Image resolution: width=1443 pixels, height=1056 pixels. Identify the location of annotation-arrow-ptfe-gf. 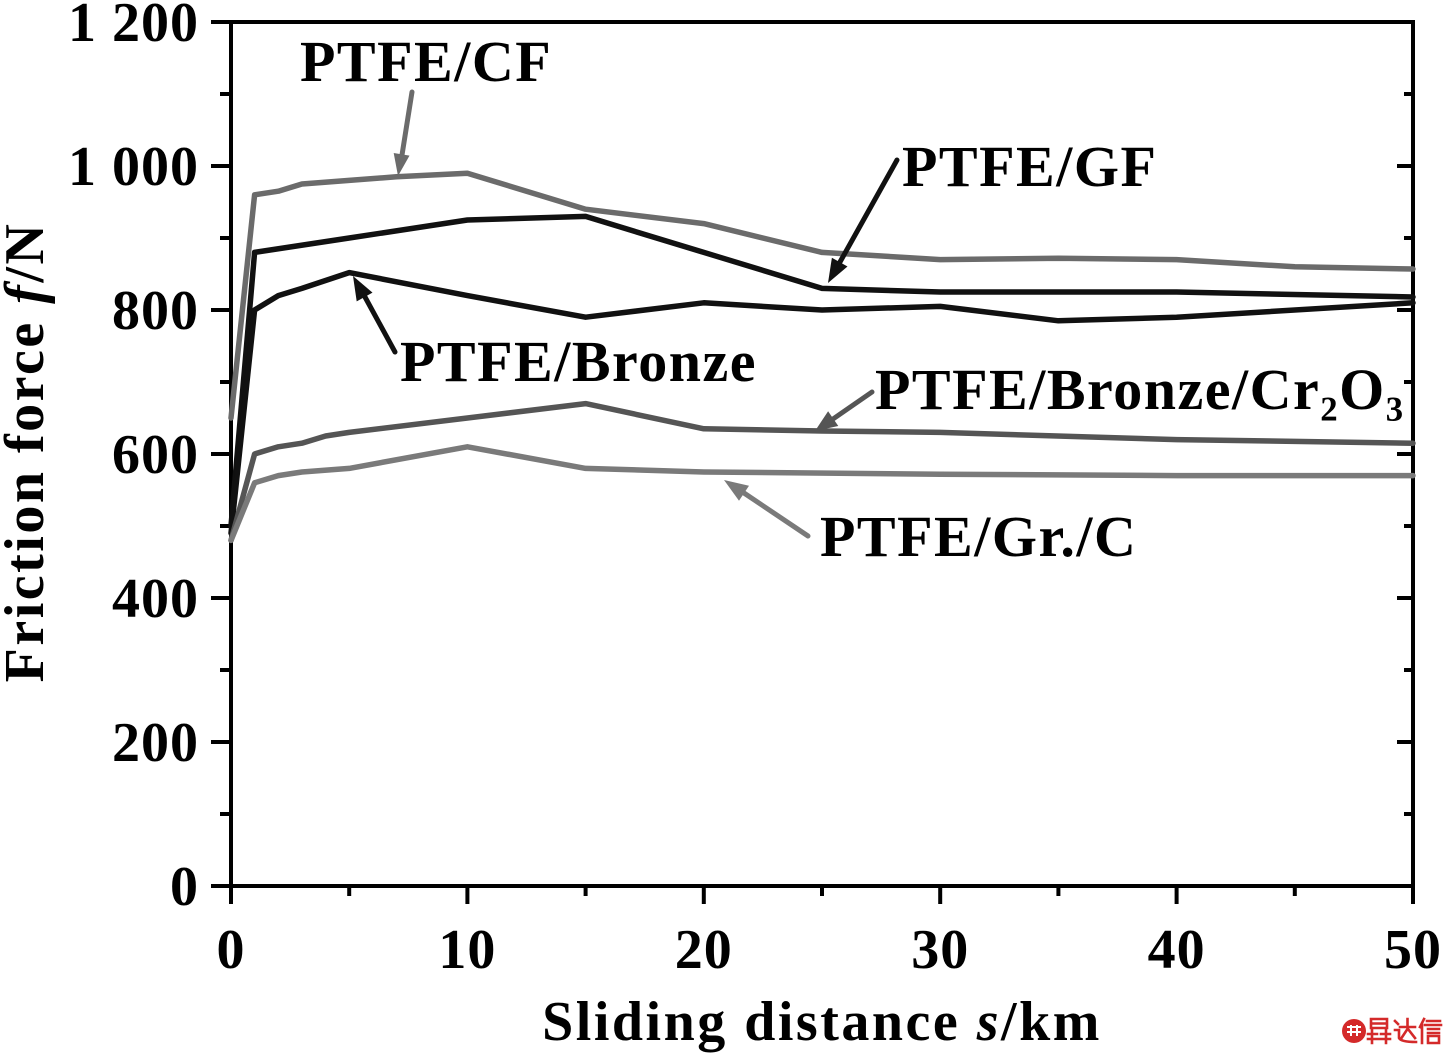
(864, 220).